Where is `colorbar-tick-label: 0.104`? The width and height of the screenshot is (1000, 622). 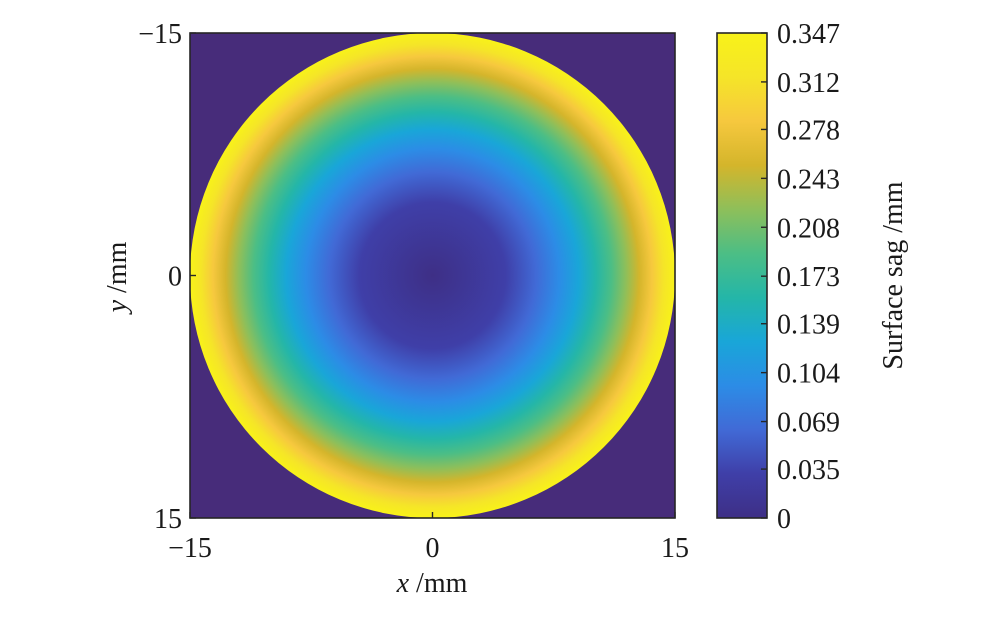 colorbar-tick-label: 0.104 is located at coordinates (808, 374).